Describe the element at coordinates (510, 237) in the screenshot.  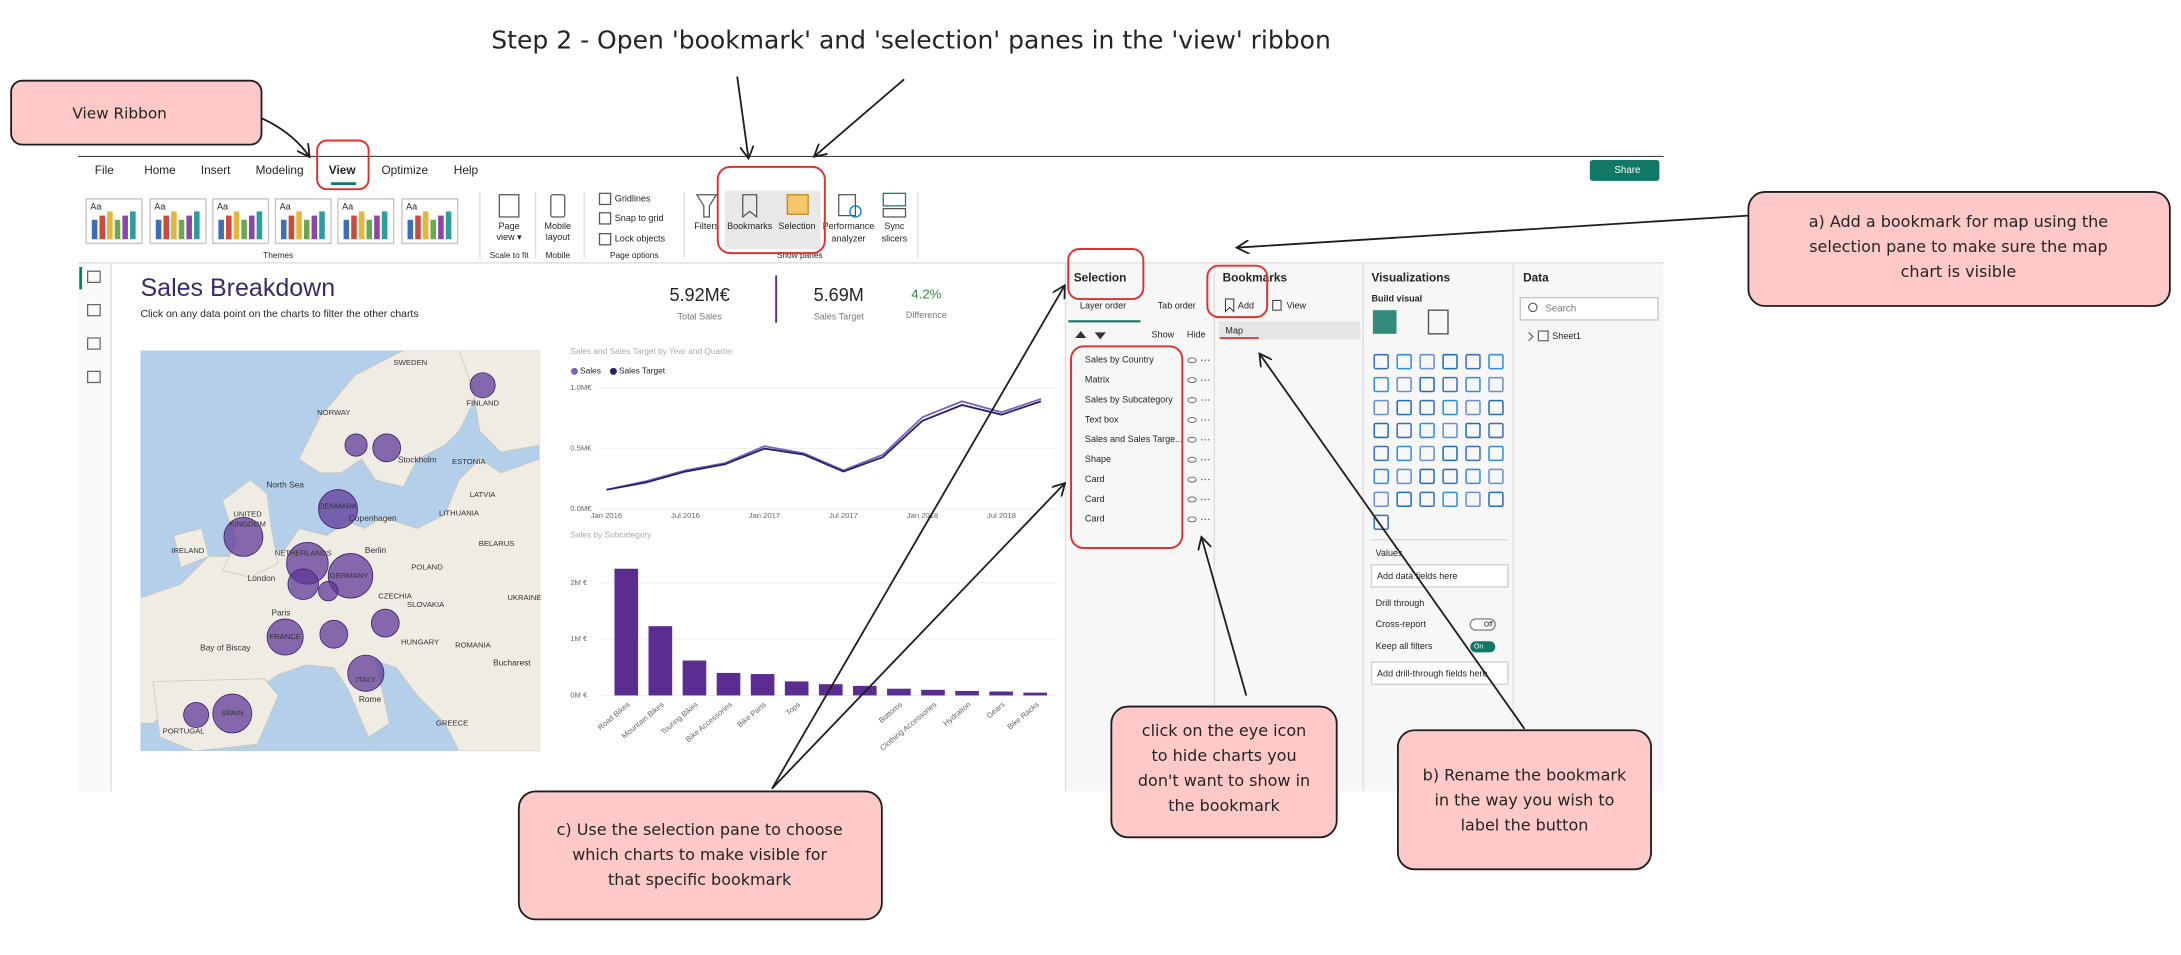
I see `button-label: view ▾` at that location.